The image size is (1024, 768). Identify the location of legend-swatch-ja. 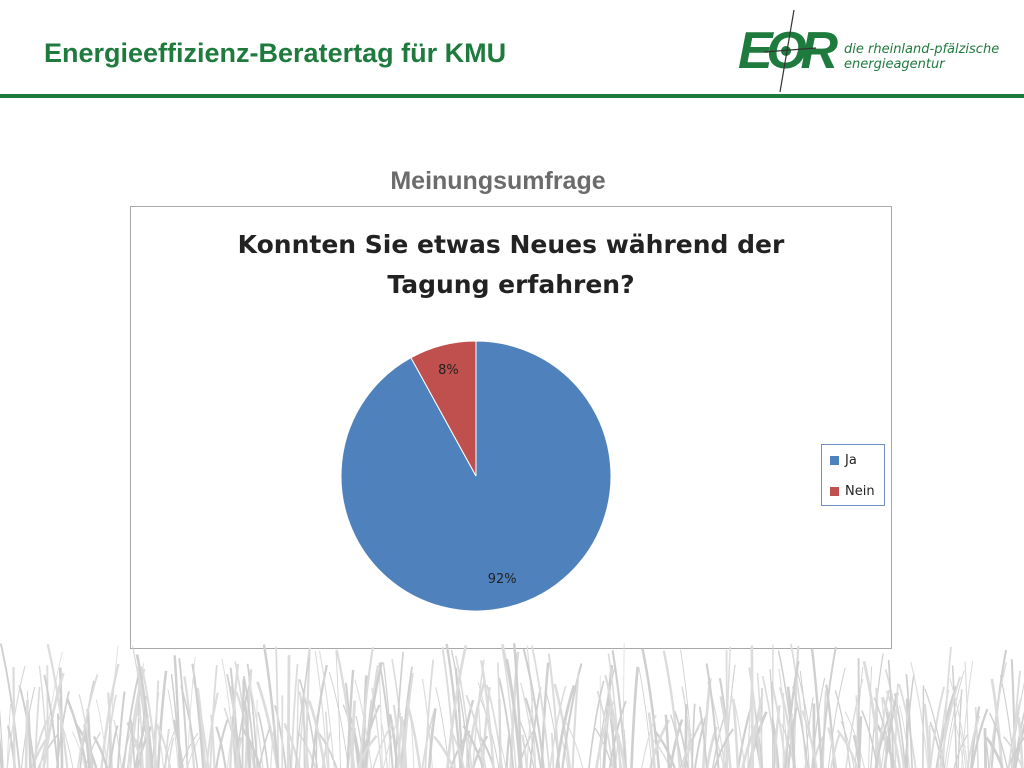
(834, 460).